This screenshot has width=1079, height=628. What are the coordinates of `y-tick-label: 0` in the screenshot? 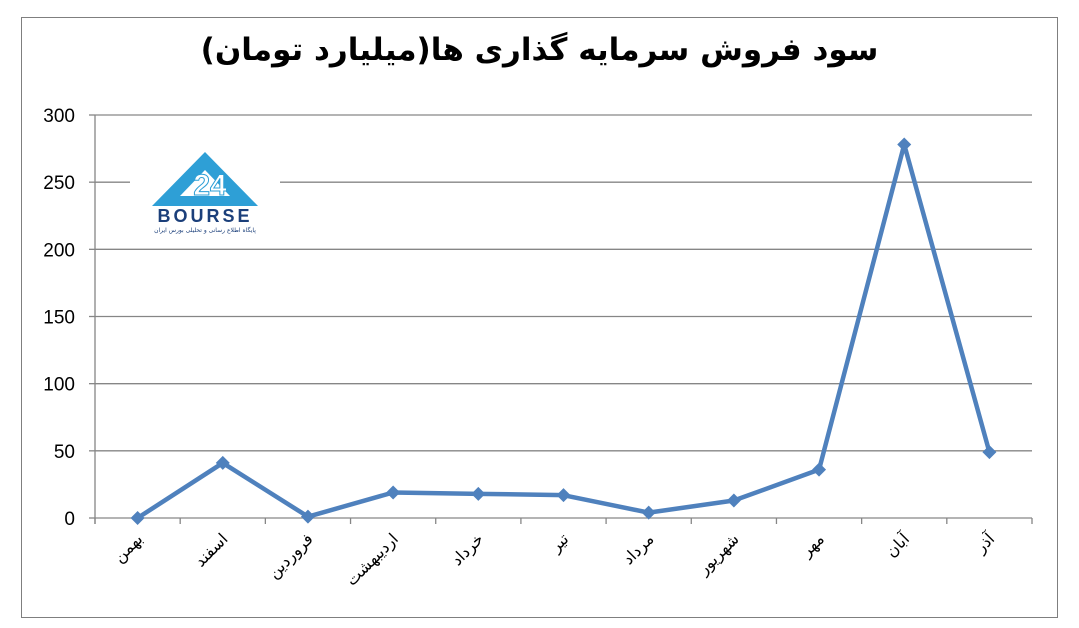 It's located at (69, 519).